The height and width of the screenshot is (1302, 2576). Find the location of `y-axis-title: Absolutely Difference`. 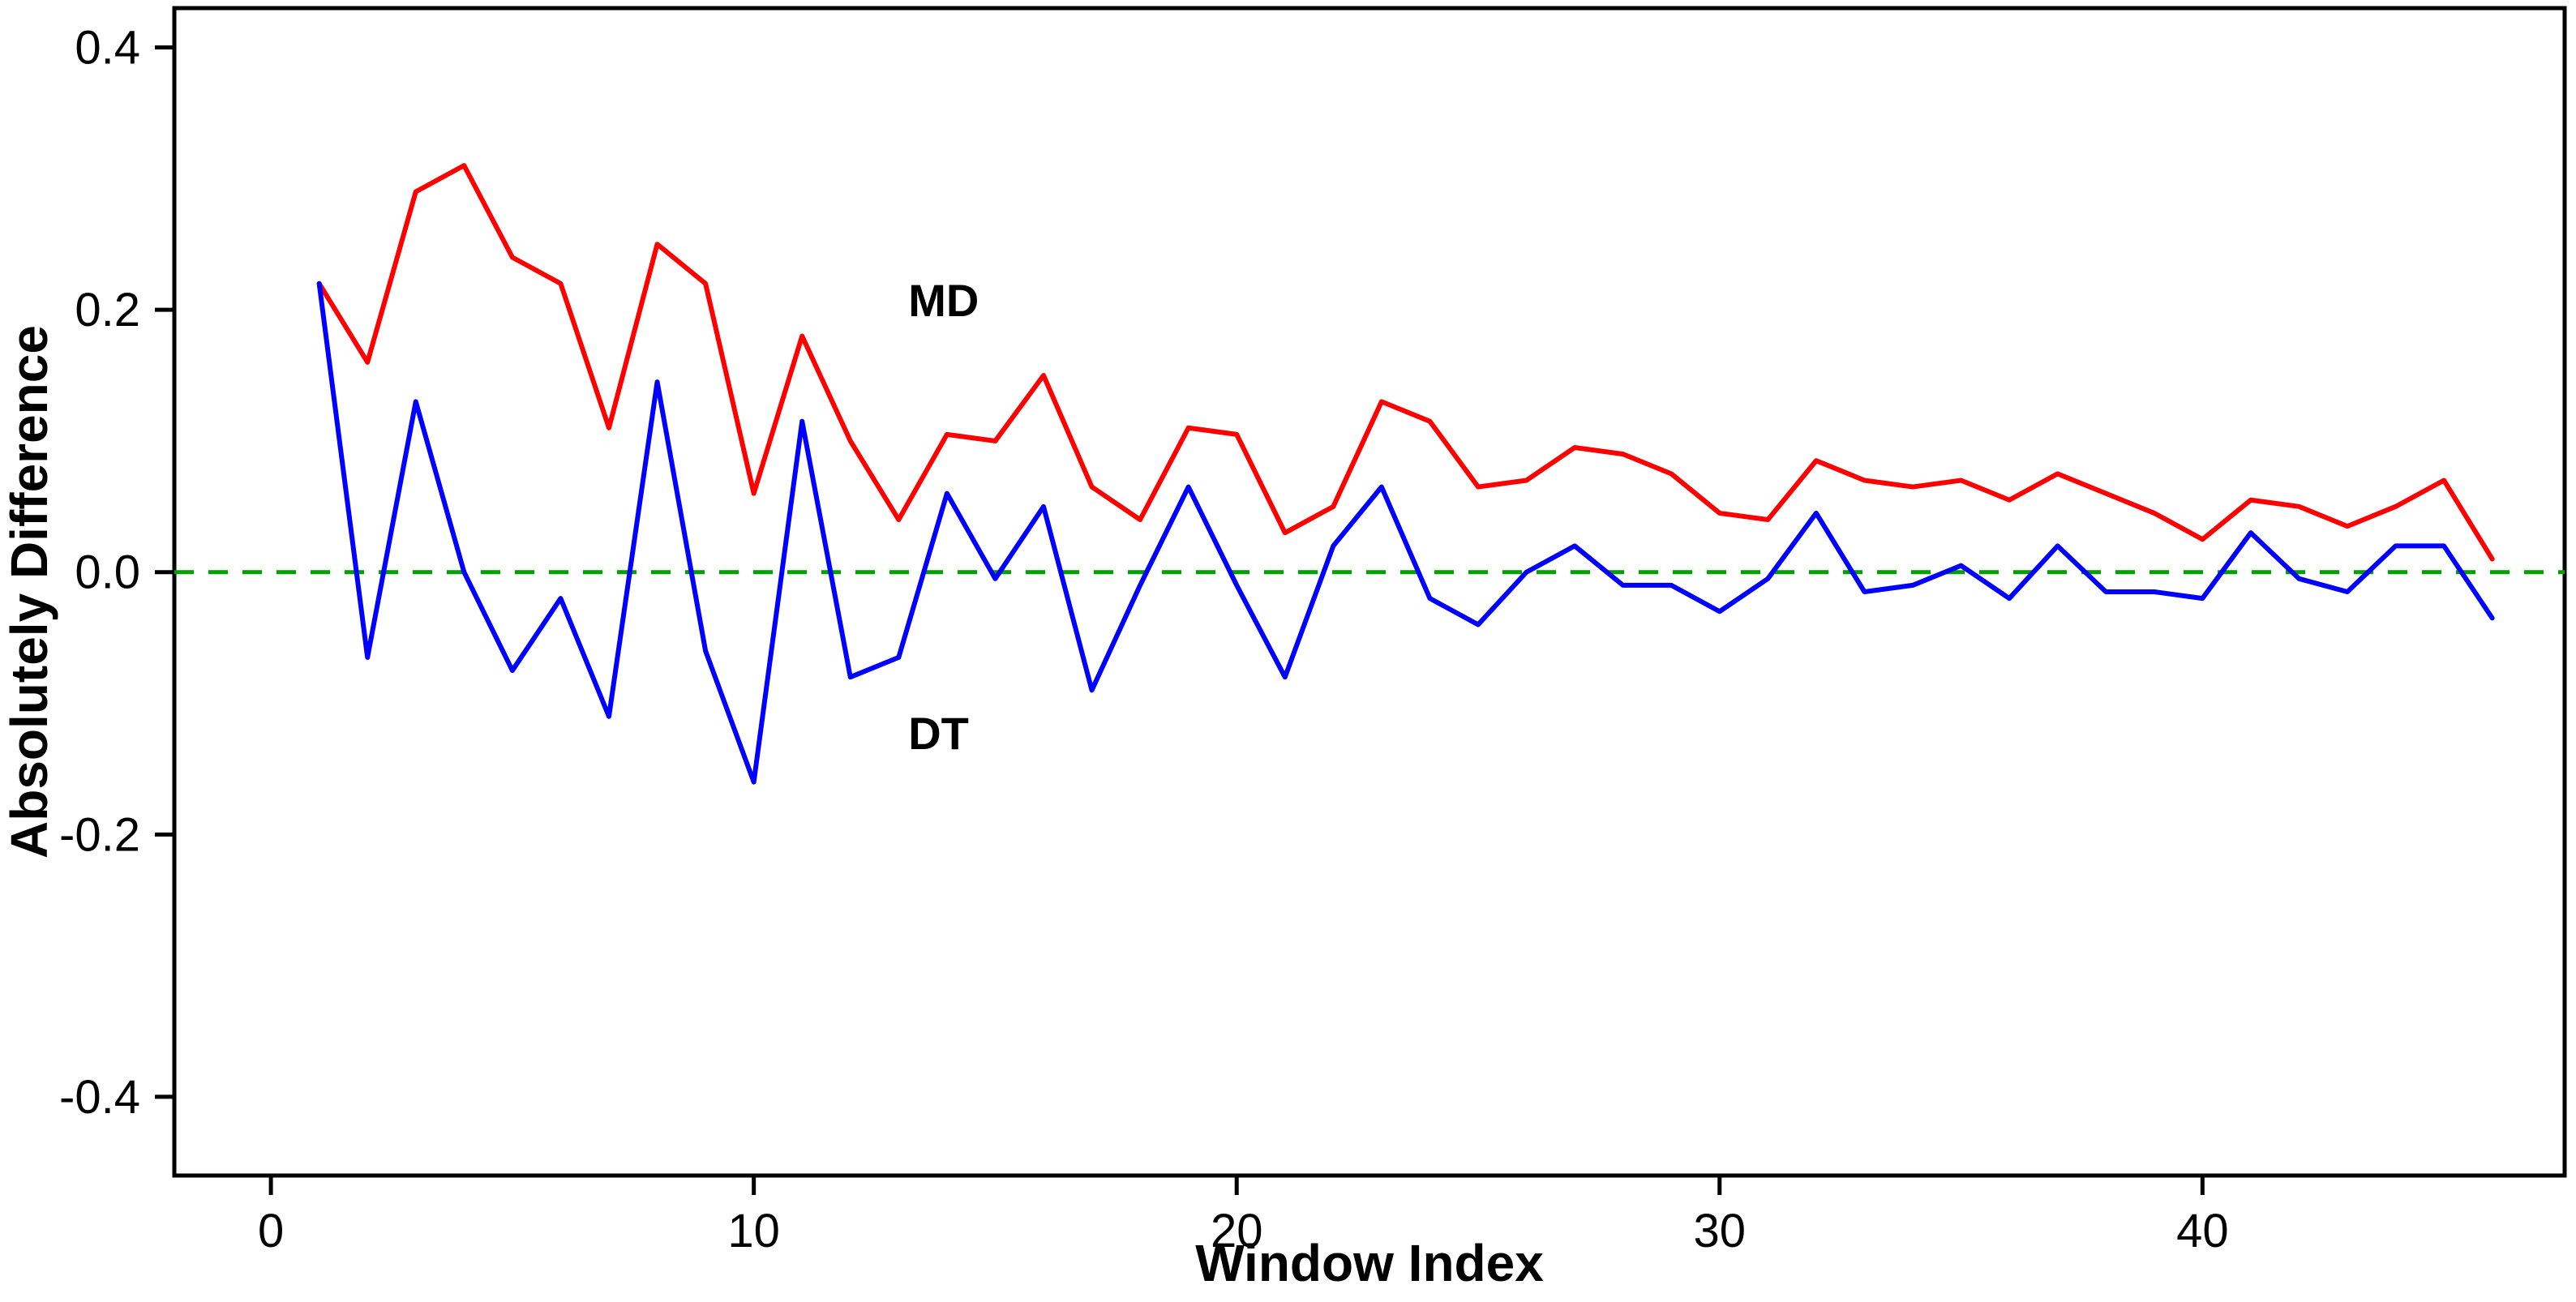

y-axis-title: Absolutely Difference is located at coordinates (29, 592).